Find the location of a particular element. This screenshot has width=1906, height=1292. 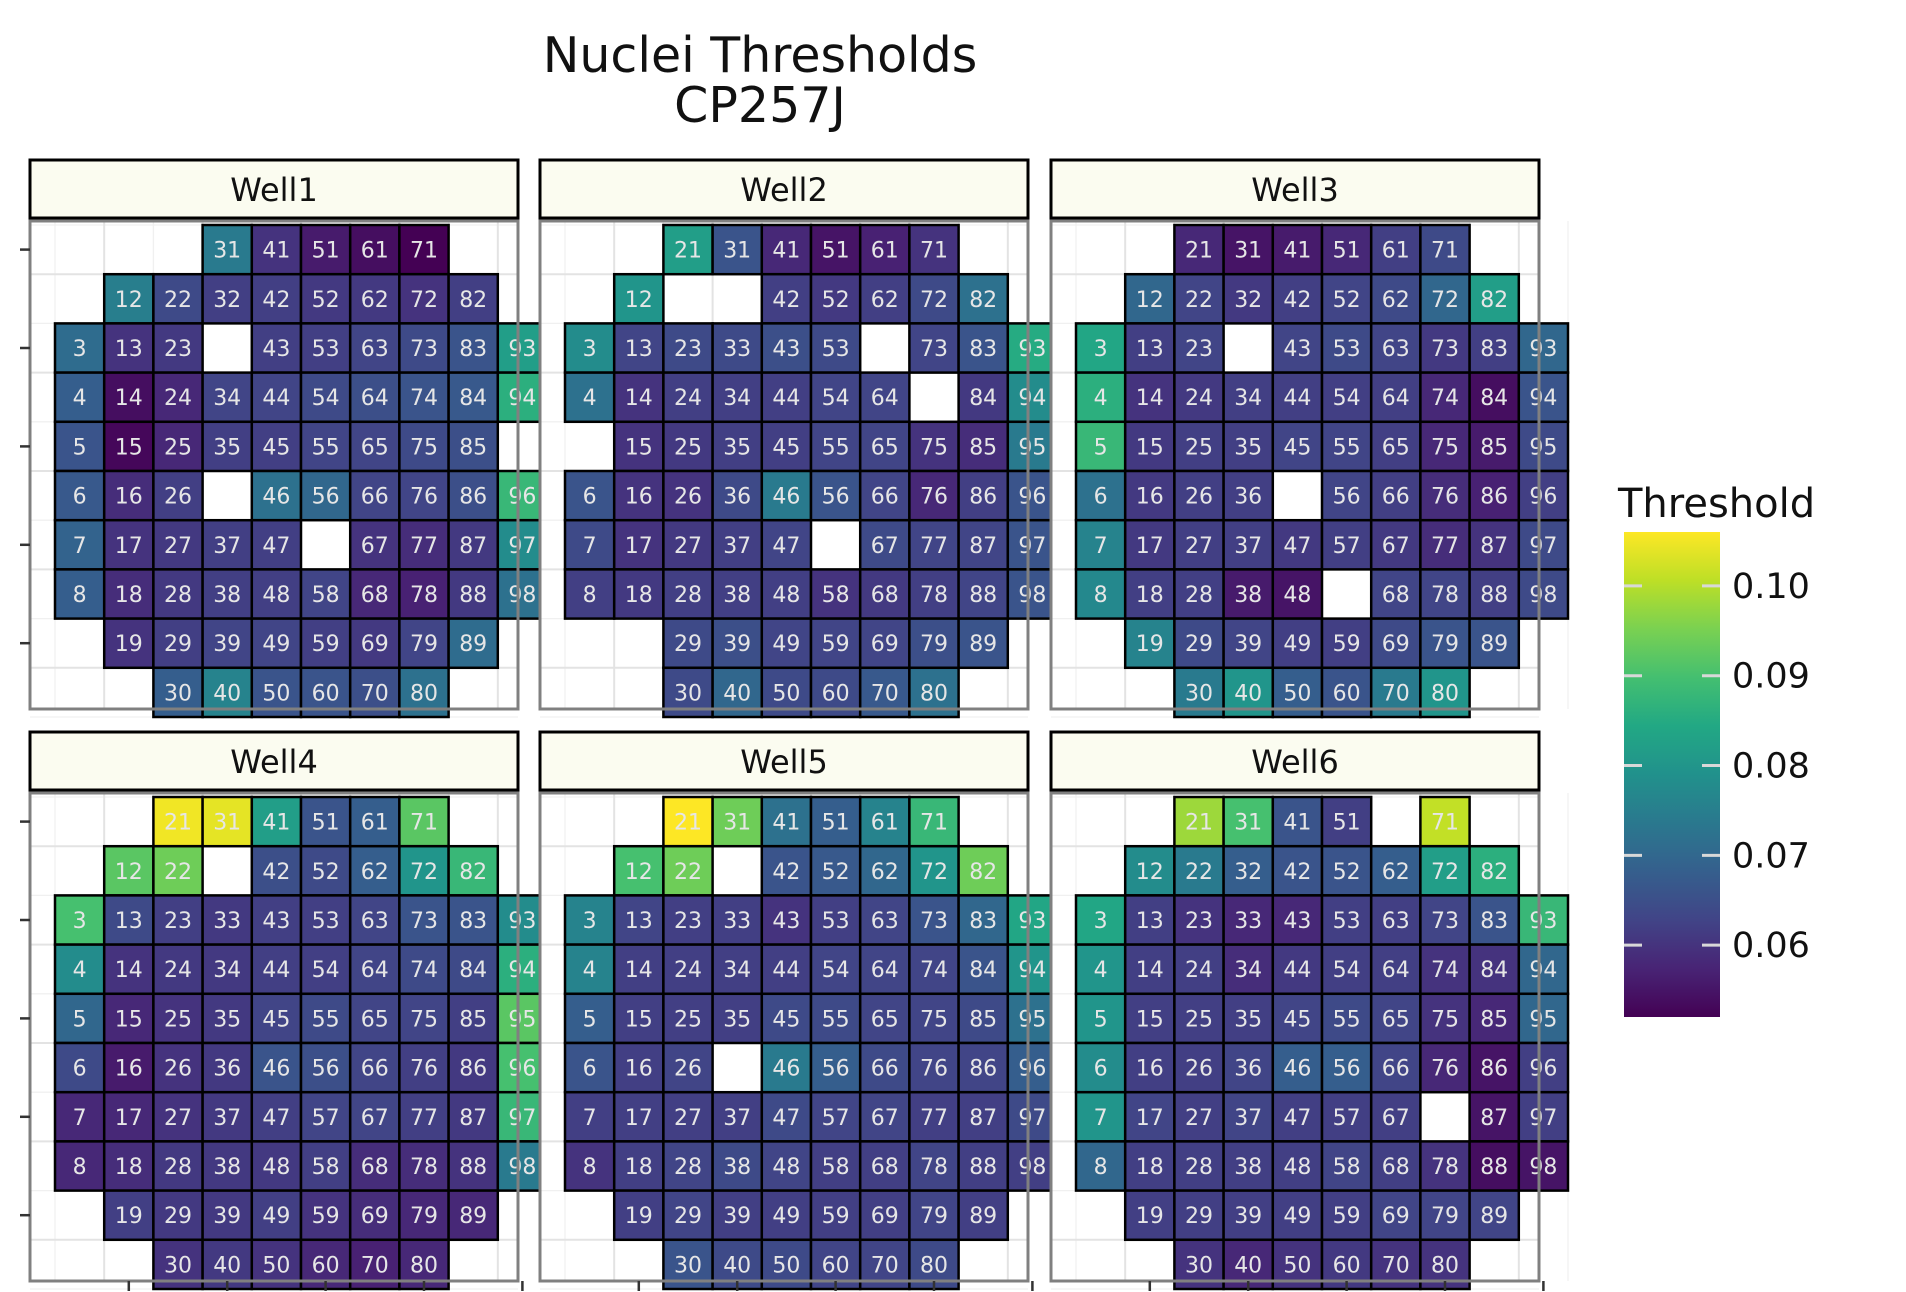

tile-label: 17 is located at coordinates (639, 1118).